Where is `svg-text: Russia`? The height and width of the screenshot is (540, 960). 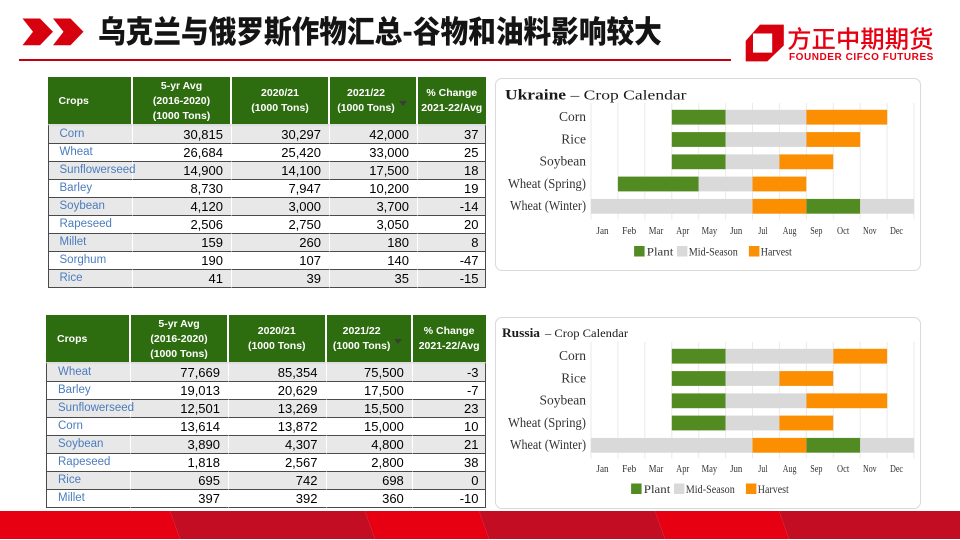
svg-text: Russia is located at coordinates (521, 333).